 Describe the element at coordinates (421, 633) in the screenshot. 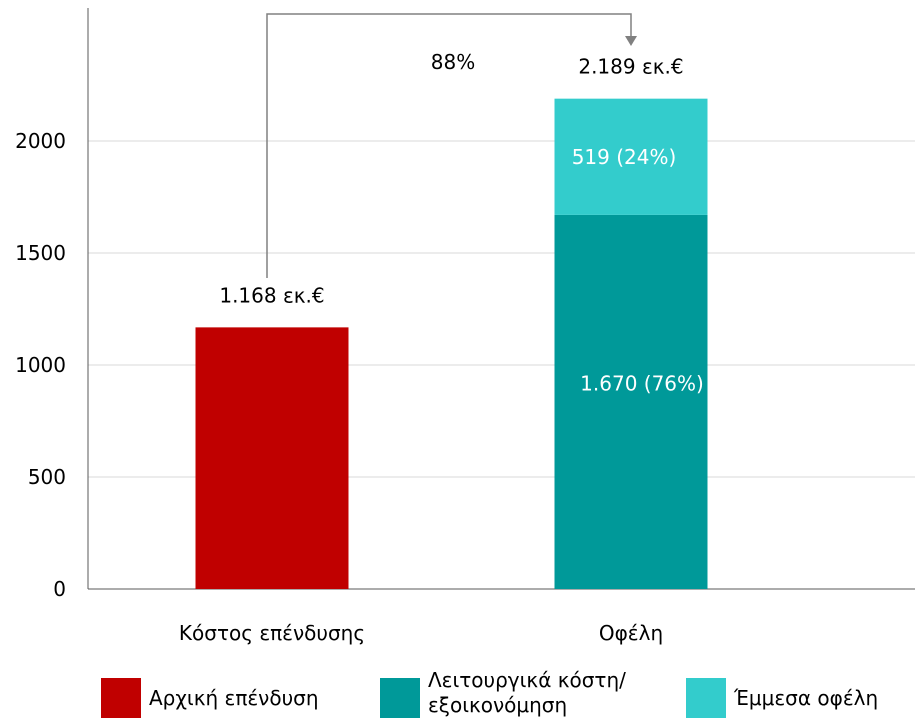

I see `x-axis: Κόστος επένδυσης Οφέλη` at that location.